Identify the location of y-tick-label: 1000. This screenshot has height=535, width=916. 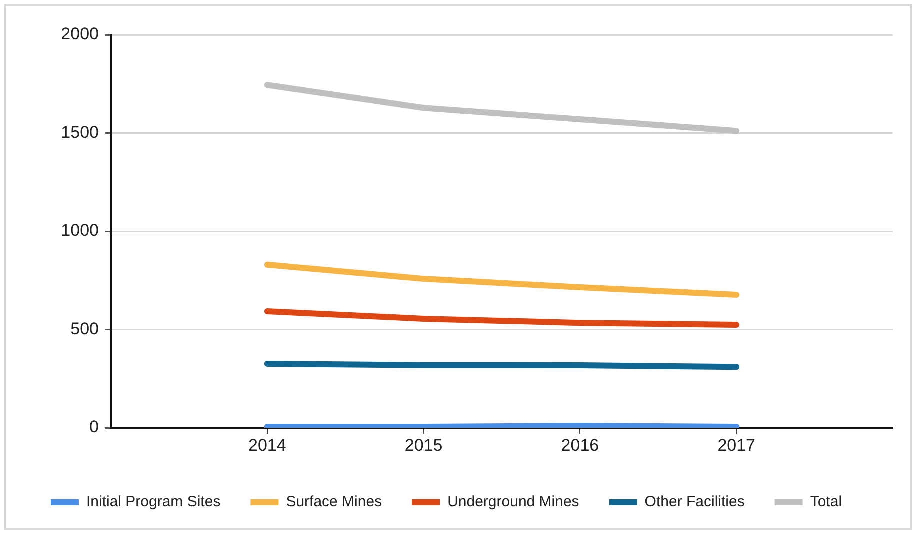
(80, 230).